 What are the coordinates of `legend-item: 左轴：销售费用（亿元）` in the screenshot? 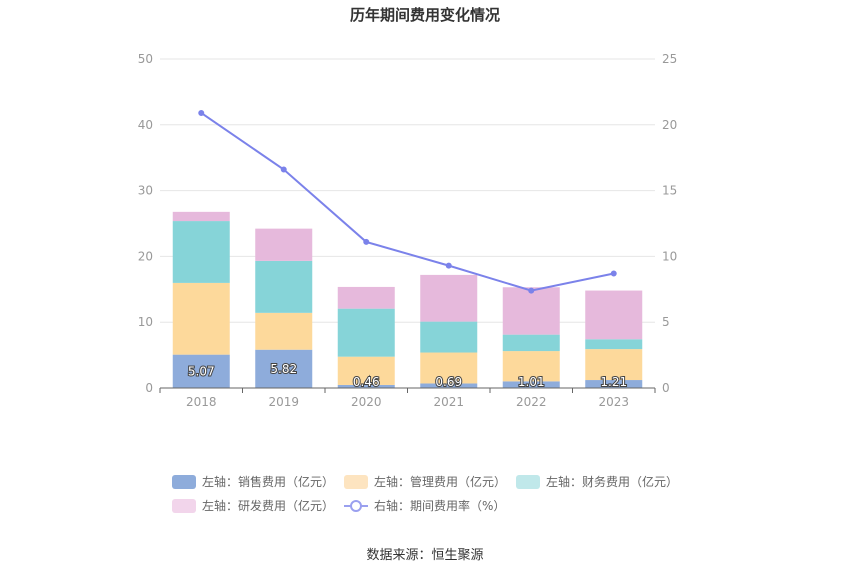 It's located at (253, 481).